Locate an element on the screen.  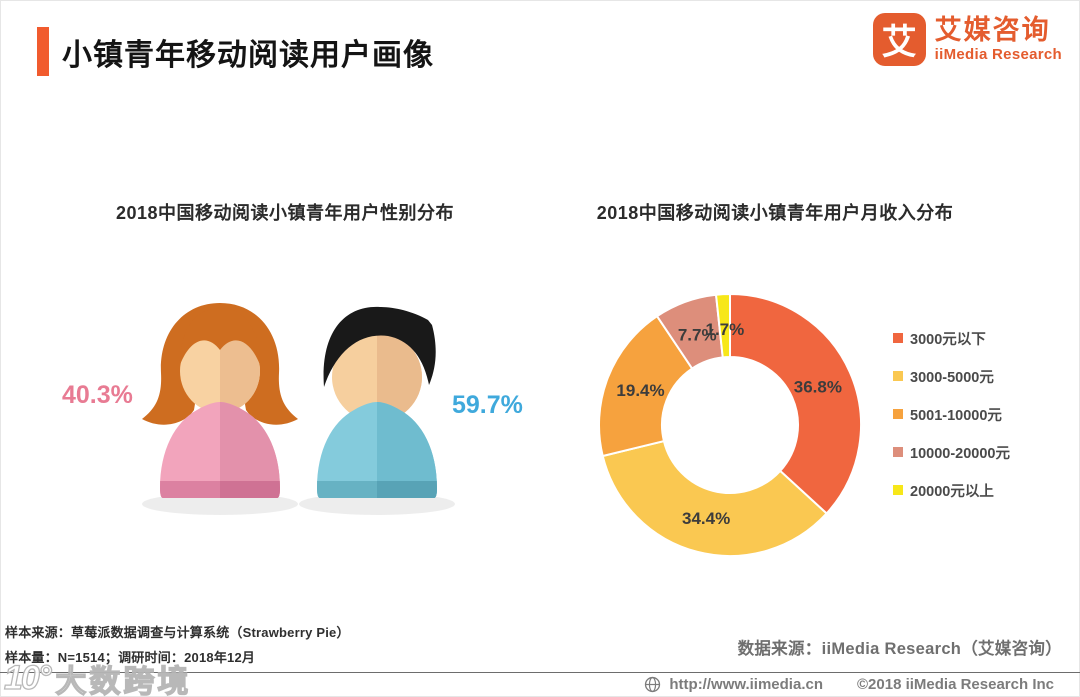
sample-size-note: 样本量：N=1514；调研时间：2018年12月 is located at coordinates (130, 657).